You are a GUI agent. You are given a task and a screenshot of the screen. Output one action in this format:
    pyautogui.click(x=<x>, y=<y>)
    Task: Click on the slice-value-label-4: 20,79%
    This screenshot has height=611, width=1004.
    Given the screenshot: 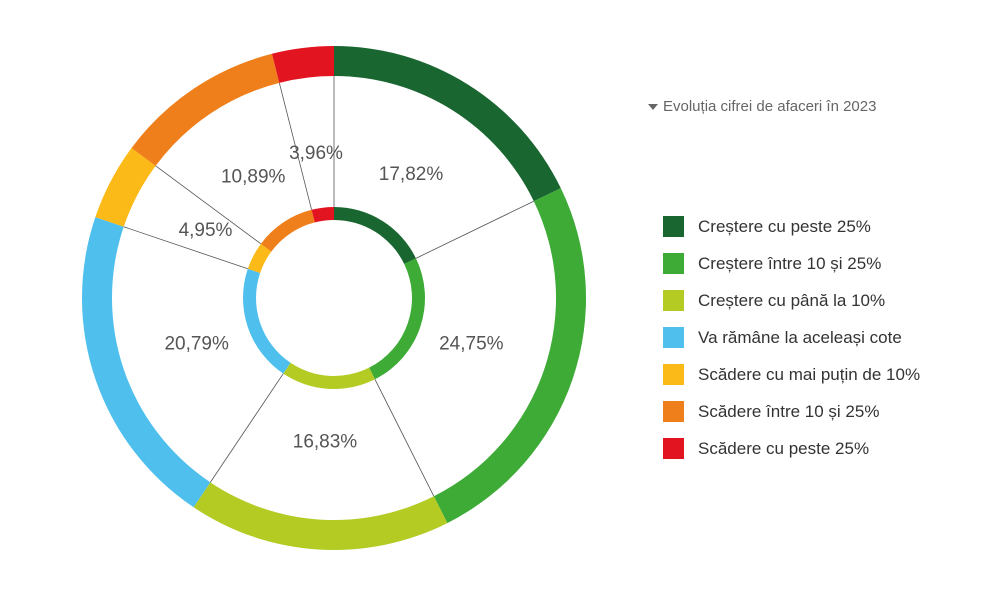 What is the action you would take?
    pyautogui.click(x=196, y=344)
    